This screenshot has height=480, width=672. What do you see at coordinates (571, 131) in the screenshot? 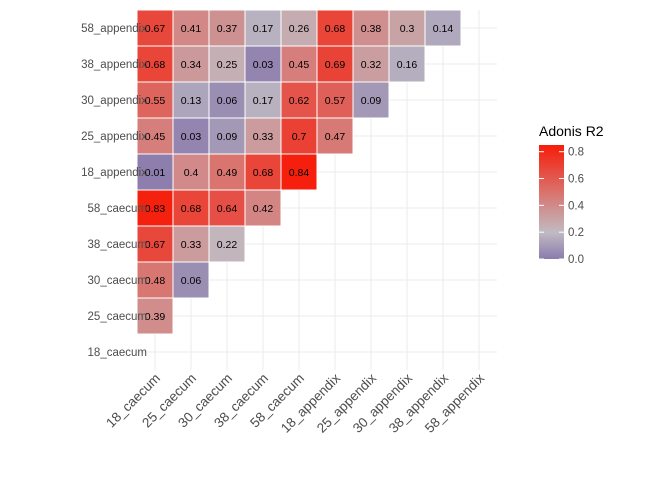
I see `legend-title: Adonis R2` at bounding box center [571, 131].